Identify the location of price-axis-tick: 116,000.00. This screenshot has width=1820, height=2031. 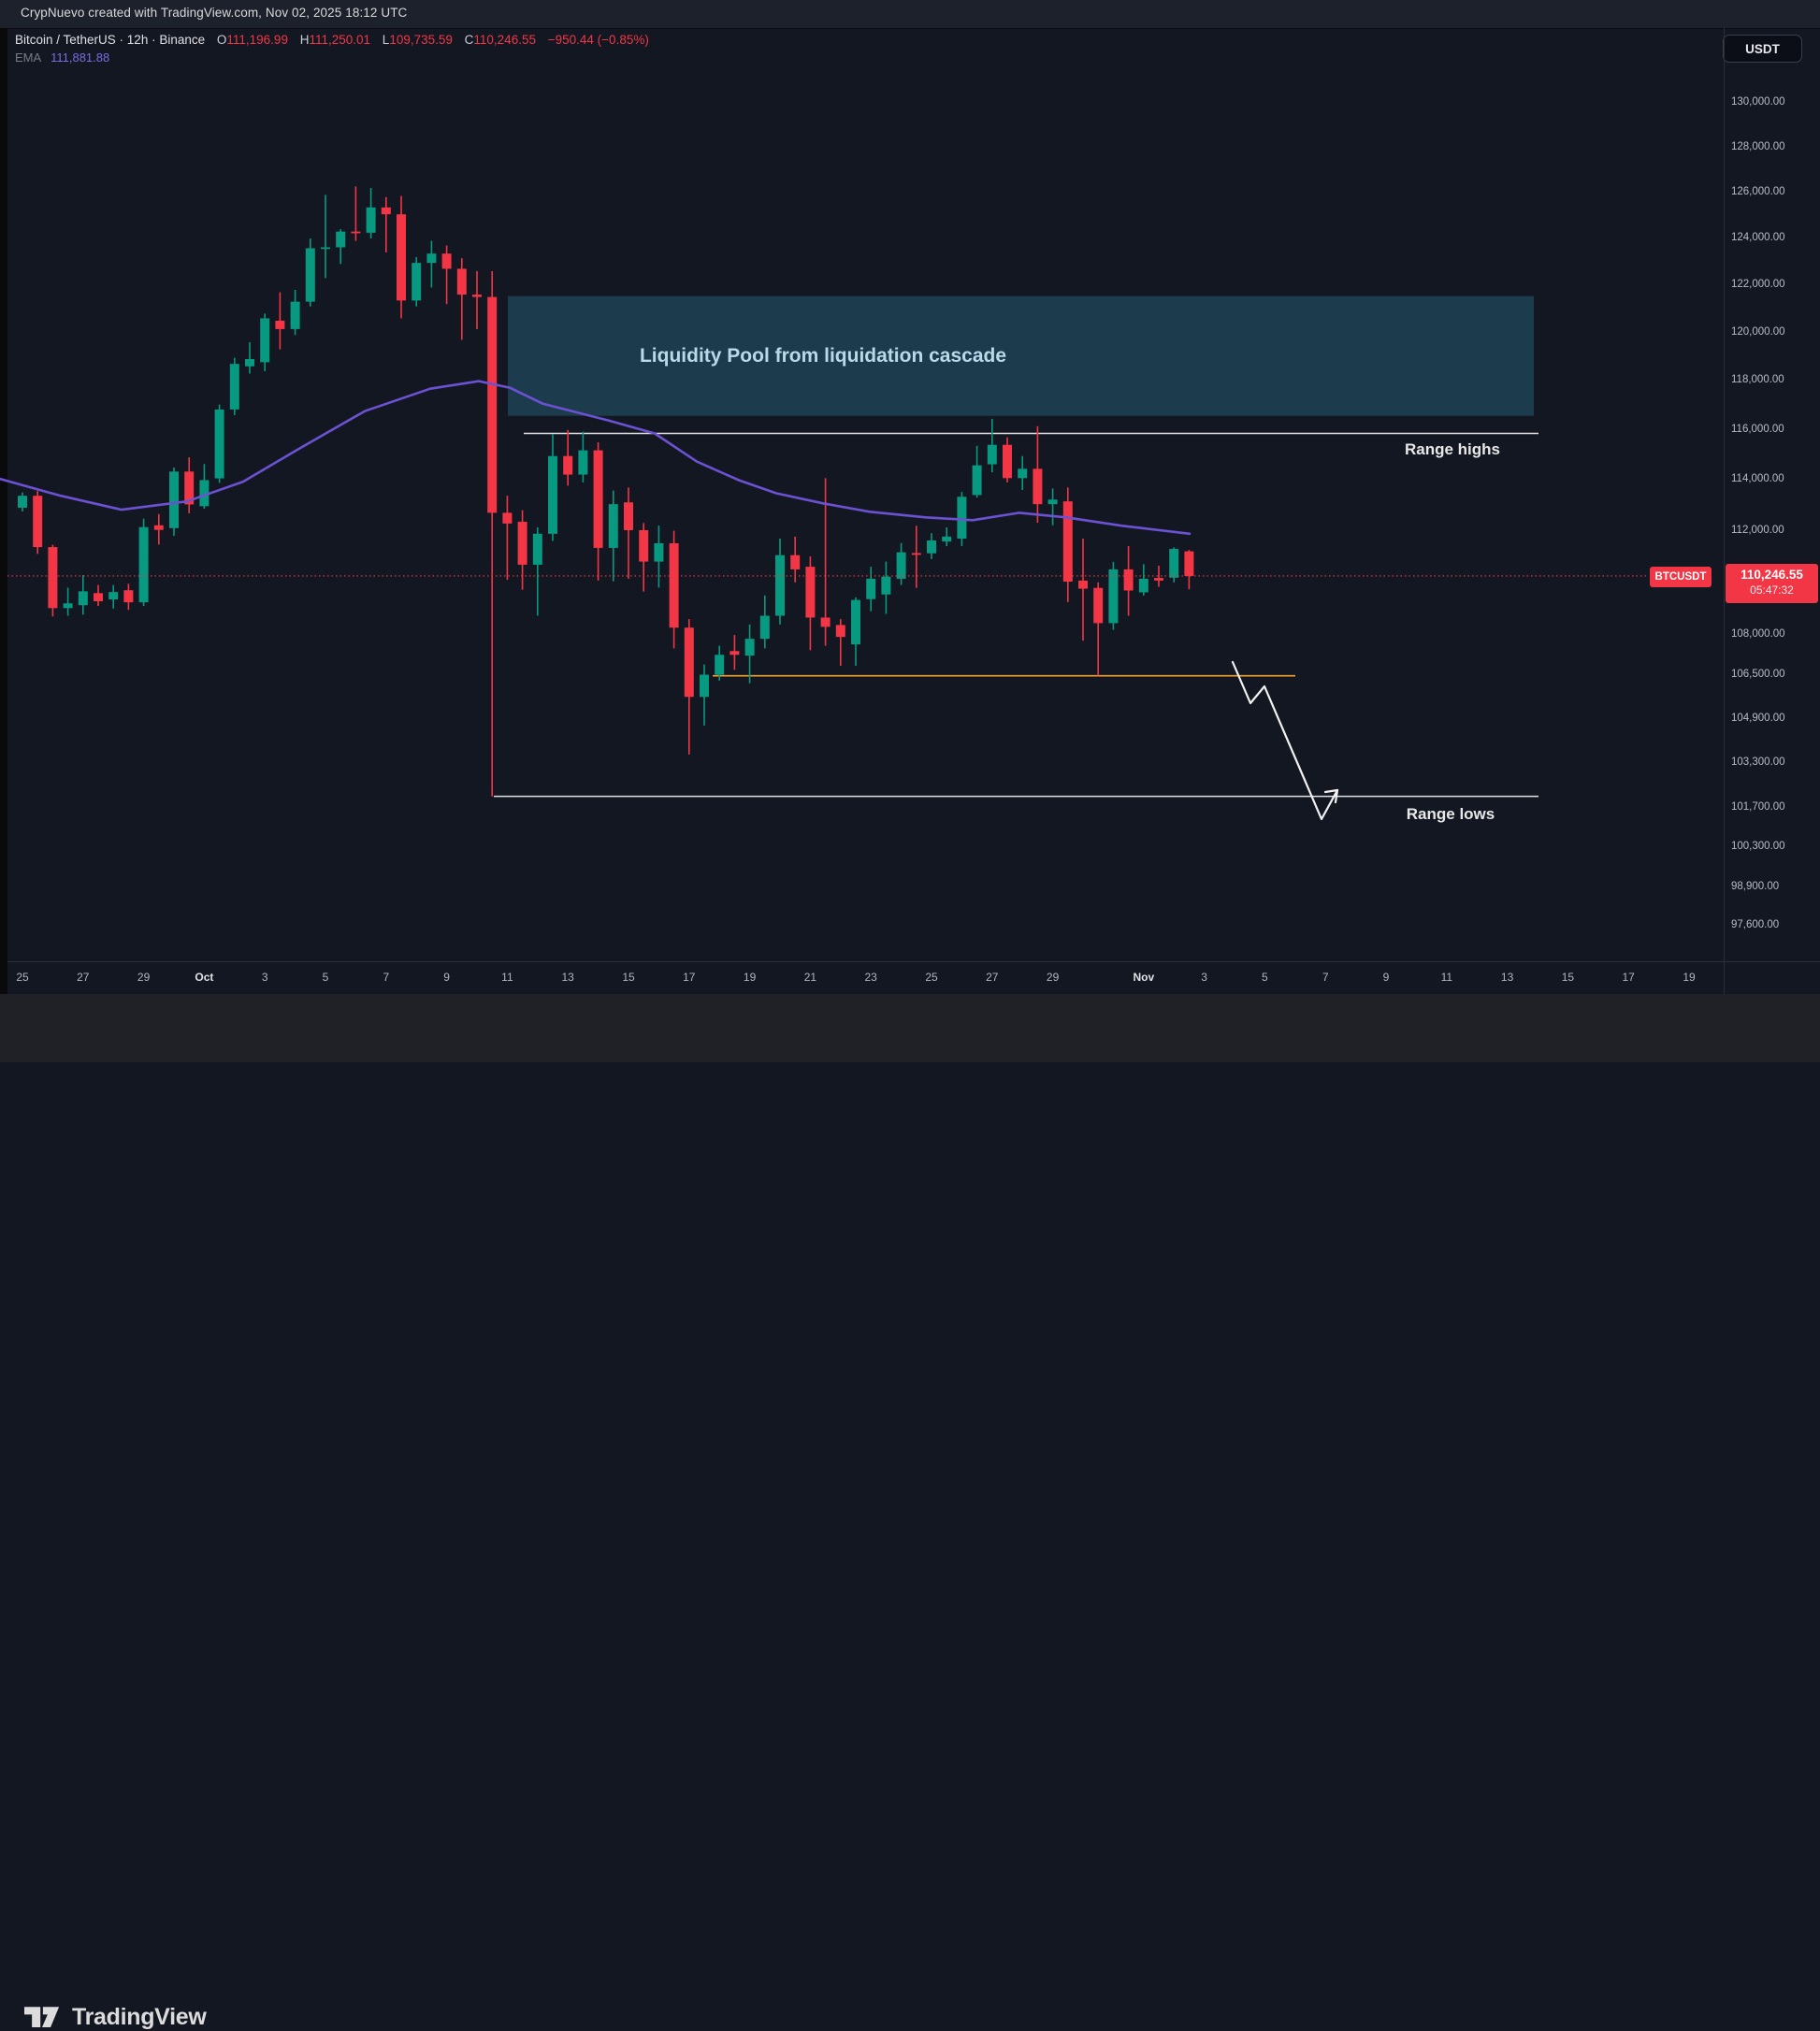
(1757, 429).